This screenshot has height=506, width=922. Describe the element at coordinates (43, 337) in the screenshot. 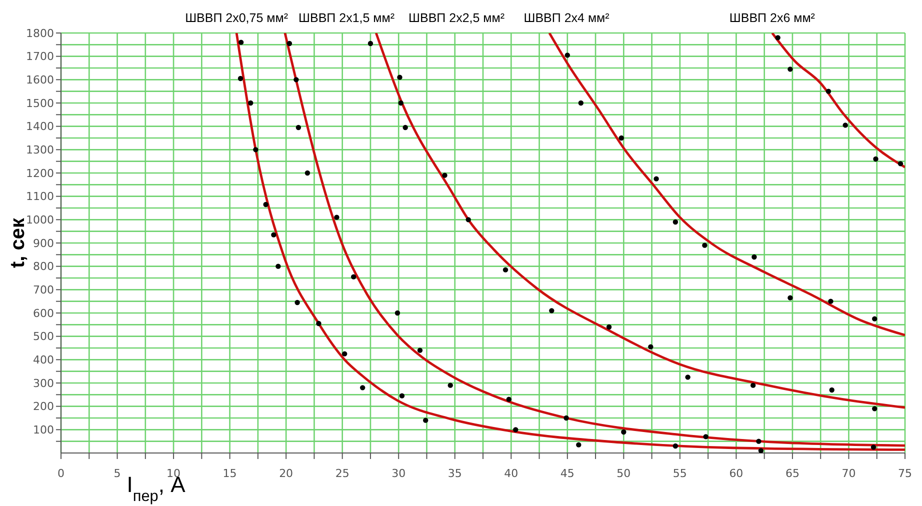

I see `y-tick-label: 500` at that location.